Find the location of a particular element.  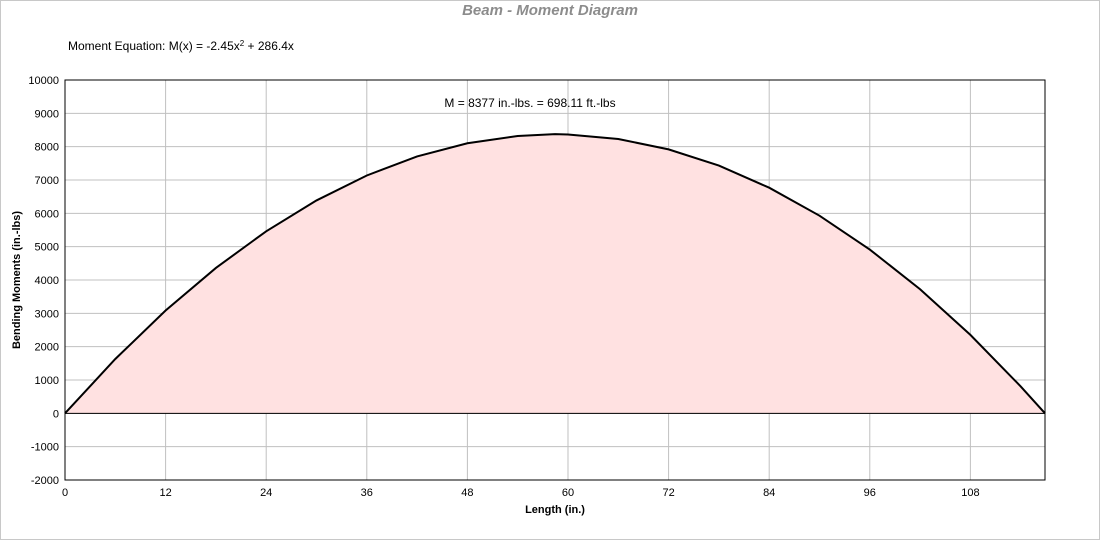

x-axis-ticks: 0 12 24 36 48 60 72 84 96 108 is located at coordinates (521, 493).